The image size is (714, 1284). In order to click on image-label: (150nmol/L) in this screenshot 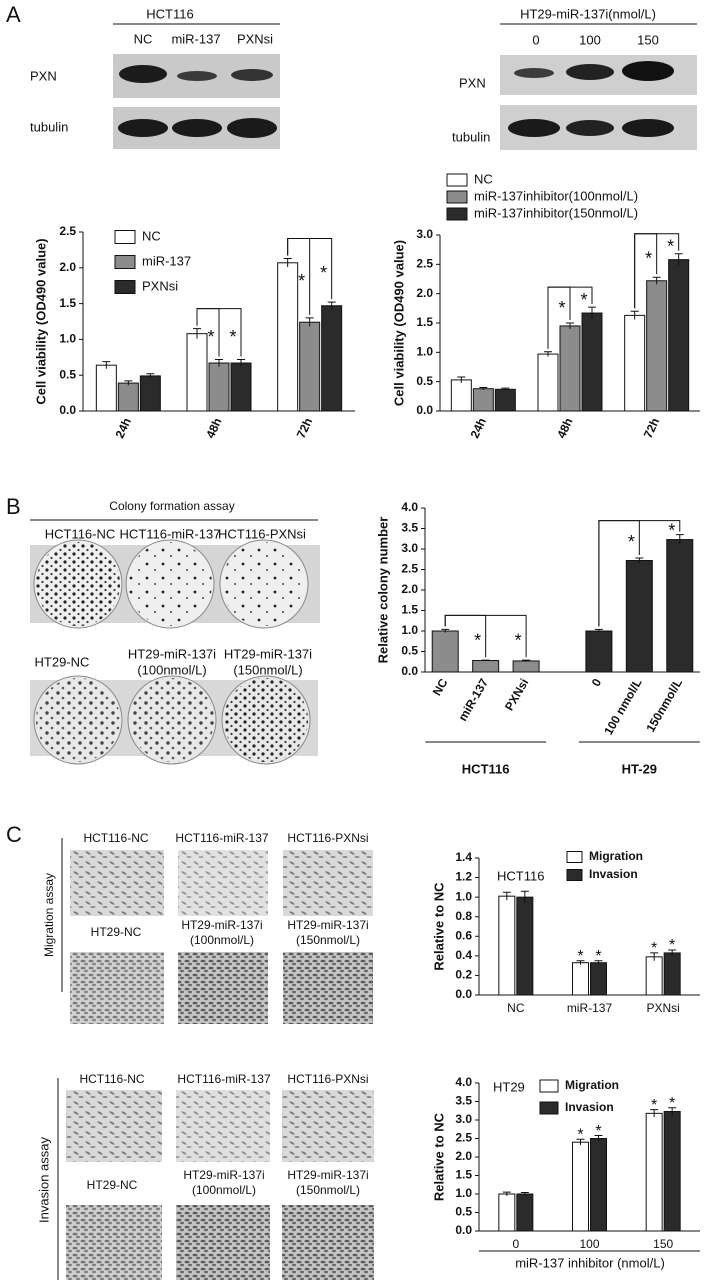, I will do `click(328, 940)`.